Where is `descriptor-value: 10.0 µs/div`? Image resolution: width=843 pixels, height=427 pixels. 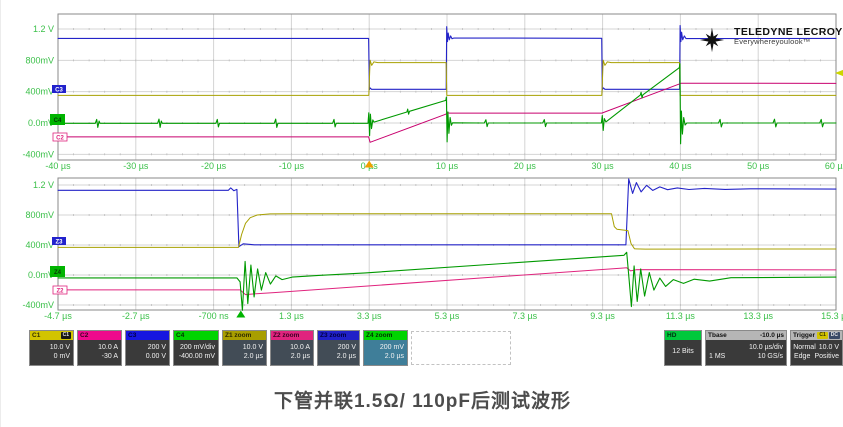
descriptor-value: 10.0 µs/div is located at coordinates (766, 347).